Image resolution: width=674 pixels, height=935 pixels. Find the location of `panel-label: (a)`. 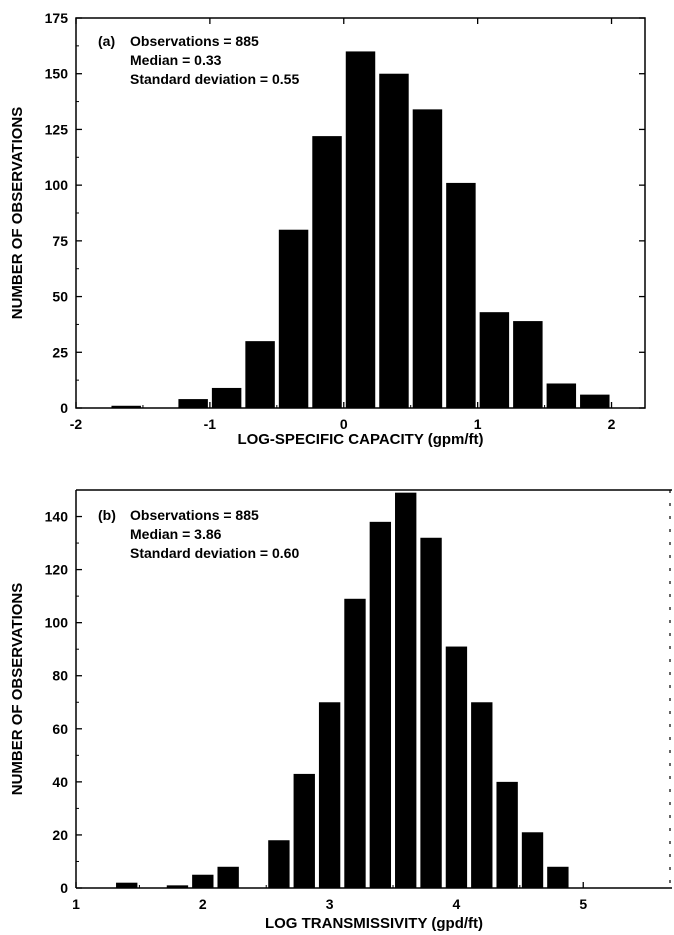

panel-label: (a) is located at coordinates (106, 41).